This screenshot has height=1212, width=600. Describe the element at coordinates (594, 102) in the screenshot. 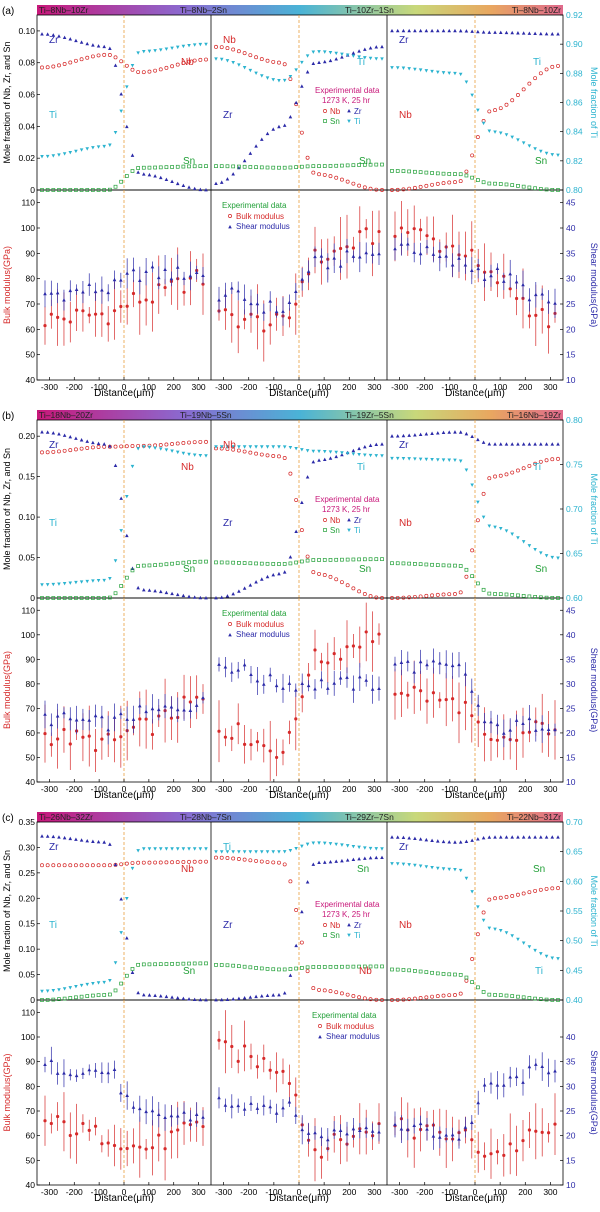

I see `y-axis-label-right: Mole fraction of Ti` at that location.